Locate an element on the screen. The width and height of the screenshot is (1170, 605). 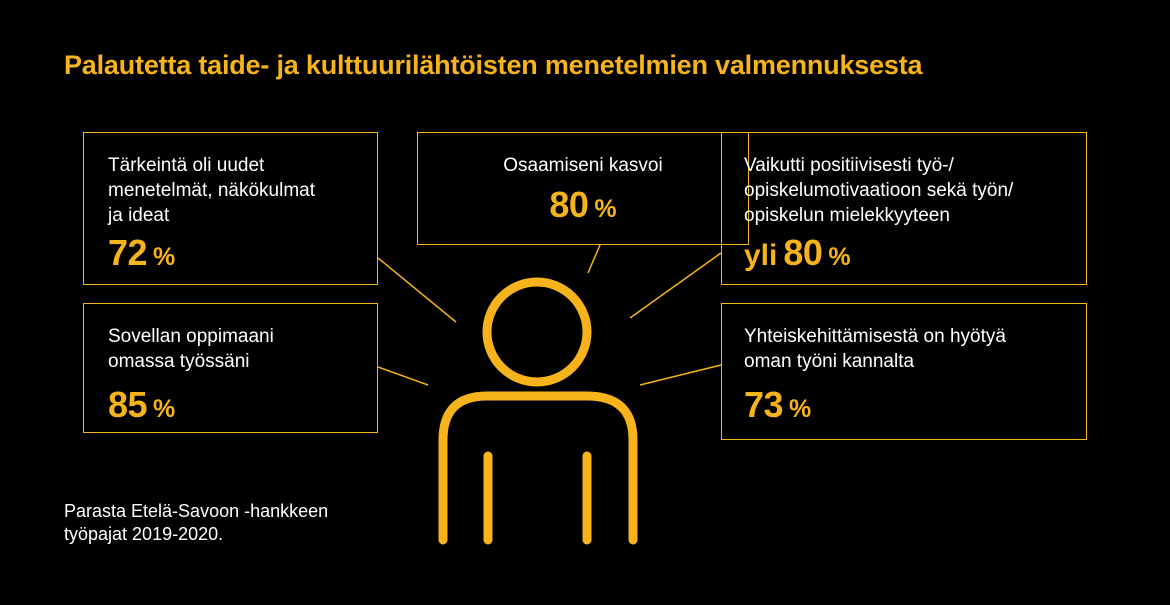
person-body is located at coordinates (538, 468).